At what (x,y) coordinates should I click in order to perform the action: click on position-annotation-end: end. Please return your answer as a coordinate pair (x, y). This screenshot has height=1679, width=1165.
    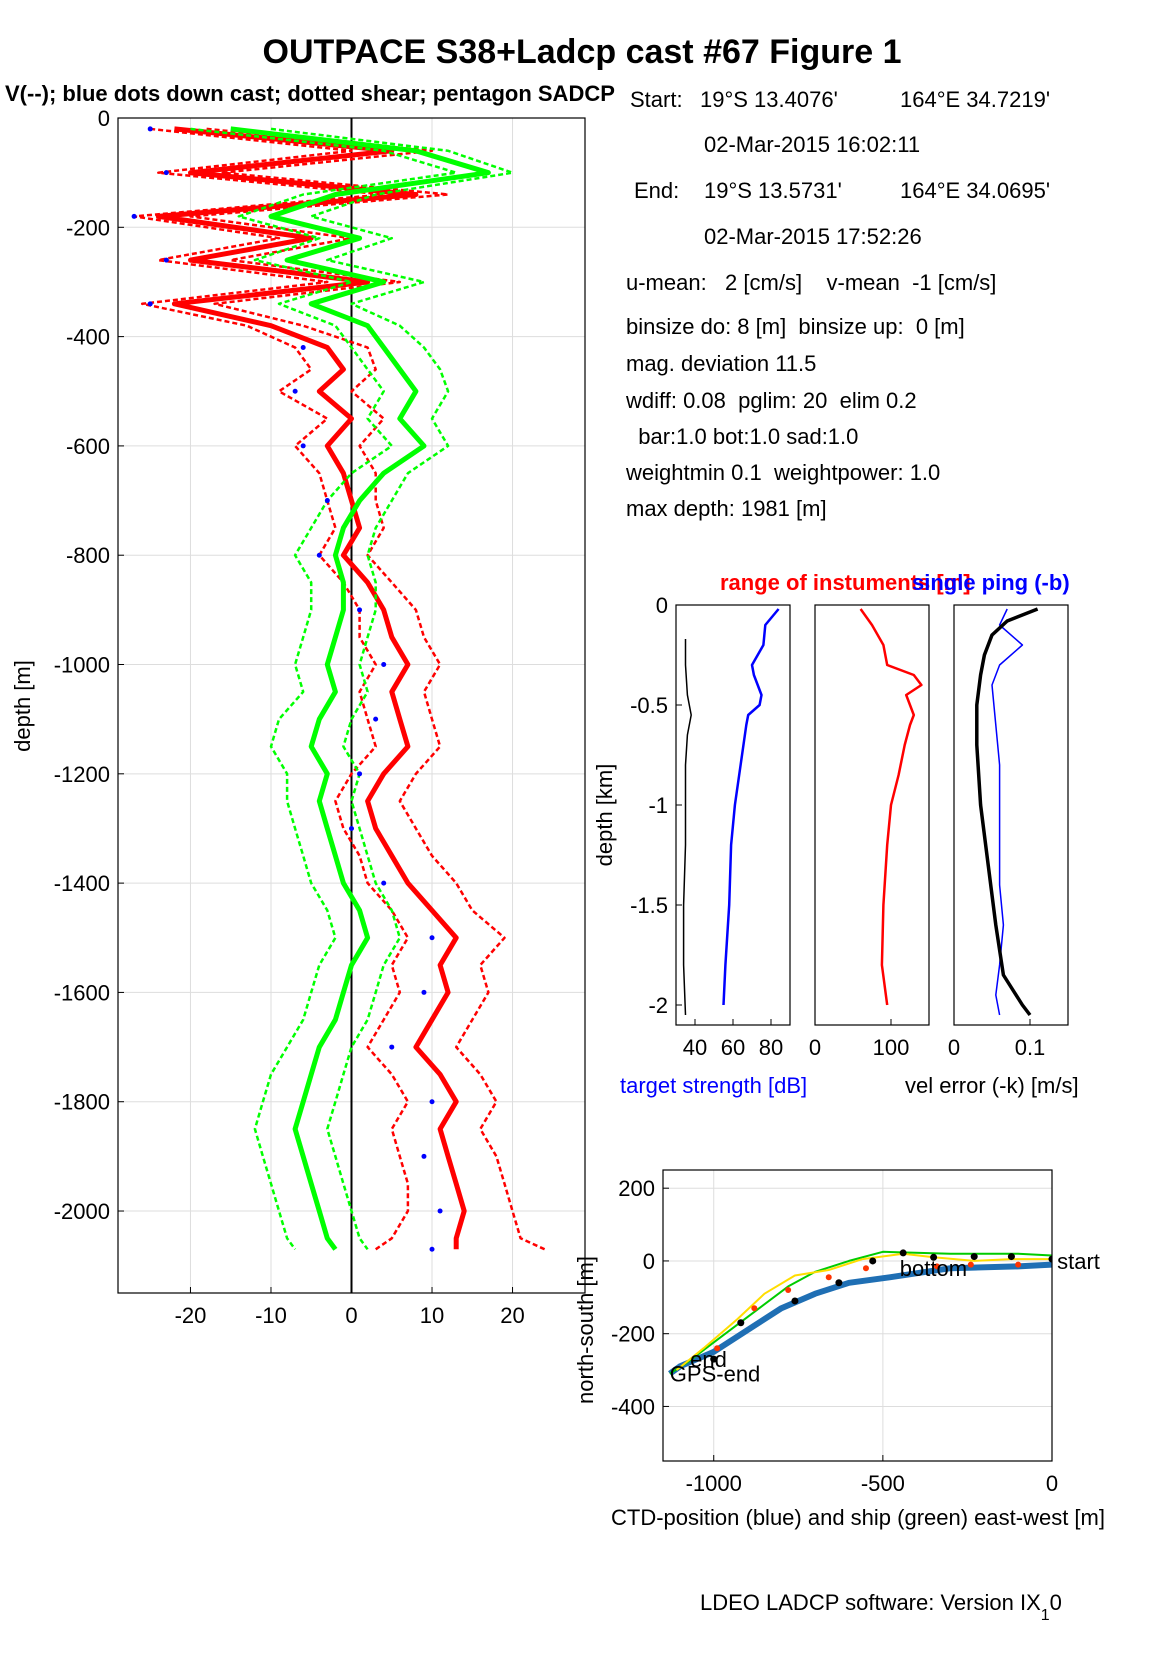
    Looking at the image, I should click on (708, 1359).